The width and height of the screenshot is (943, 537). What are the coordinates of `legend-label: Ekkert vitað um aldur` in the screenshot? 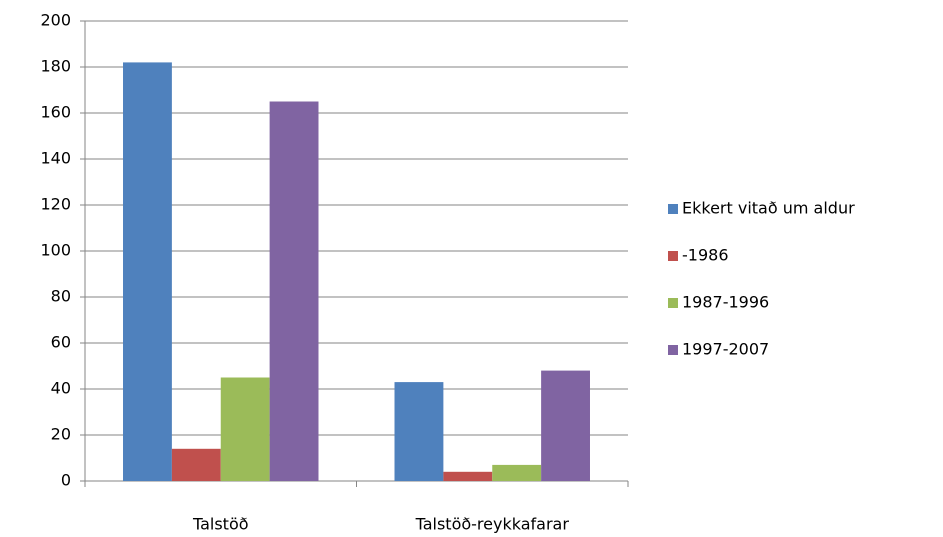 It's located at (768, 208).